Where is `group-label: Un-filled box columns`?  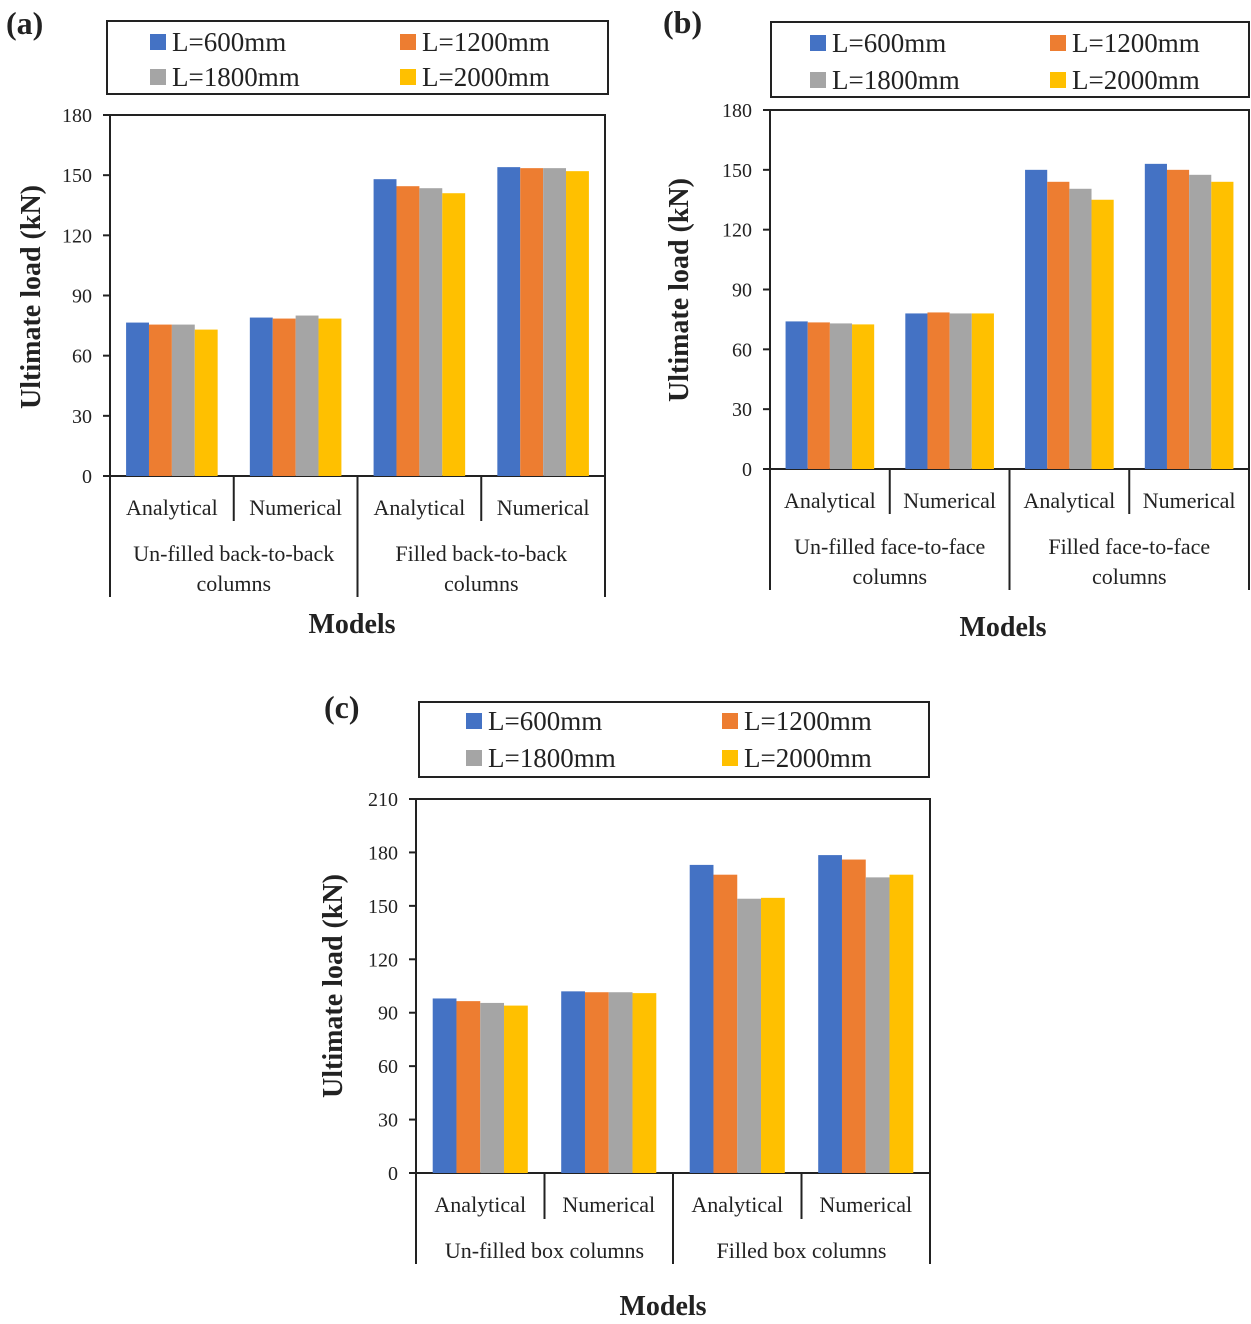
group-label: Un-filled box columns is located at coordinates (544, 1250).